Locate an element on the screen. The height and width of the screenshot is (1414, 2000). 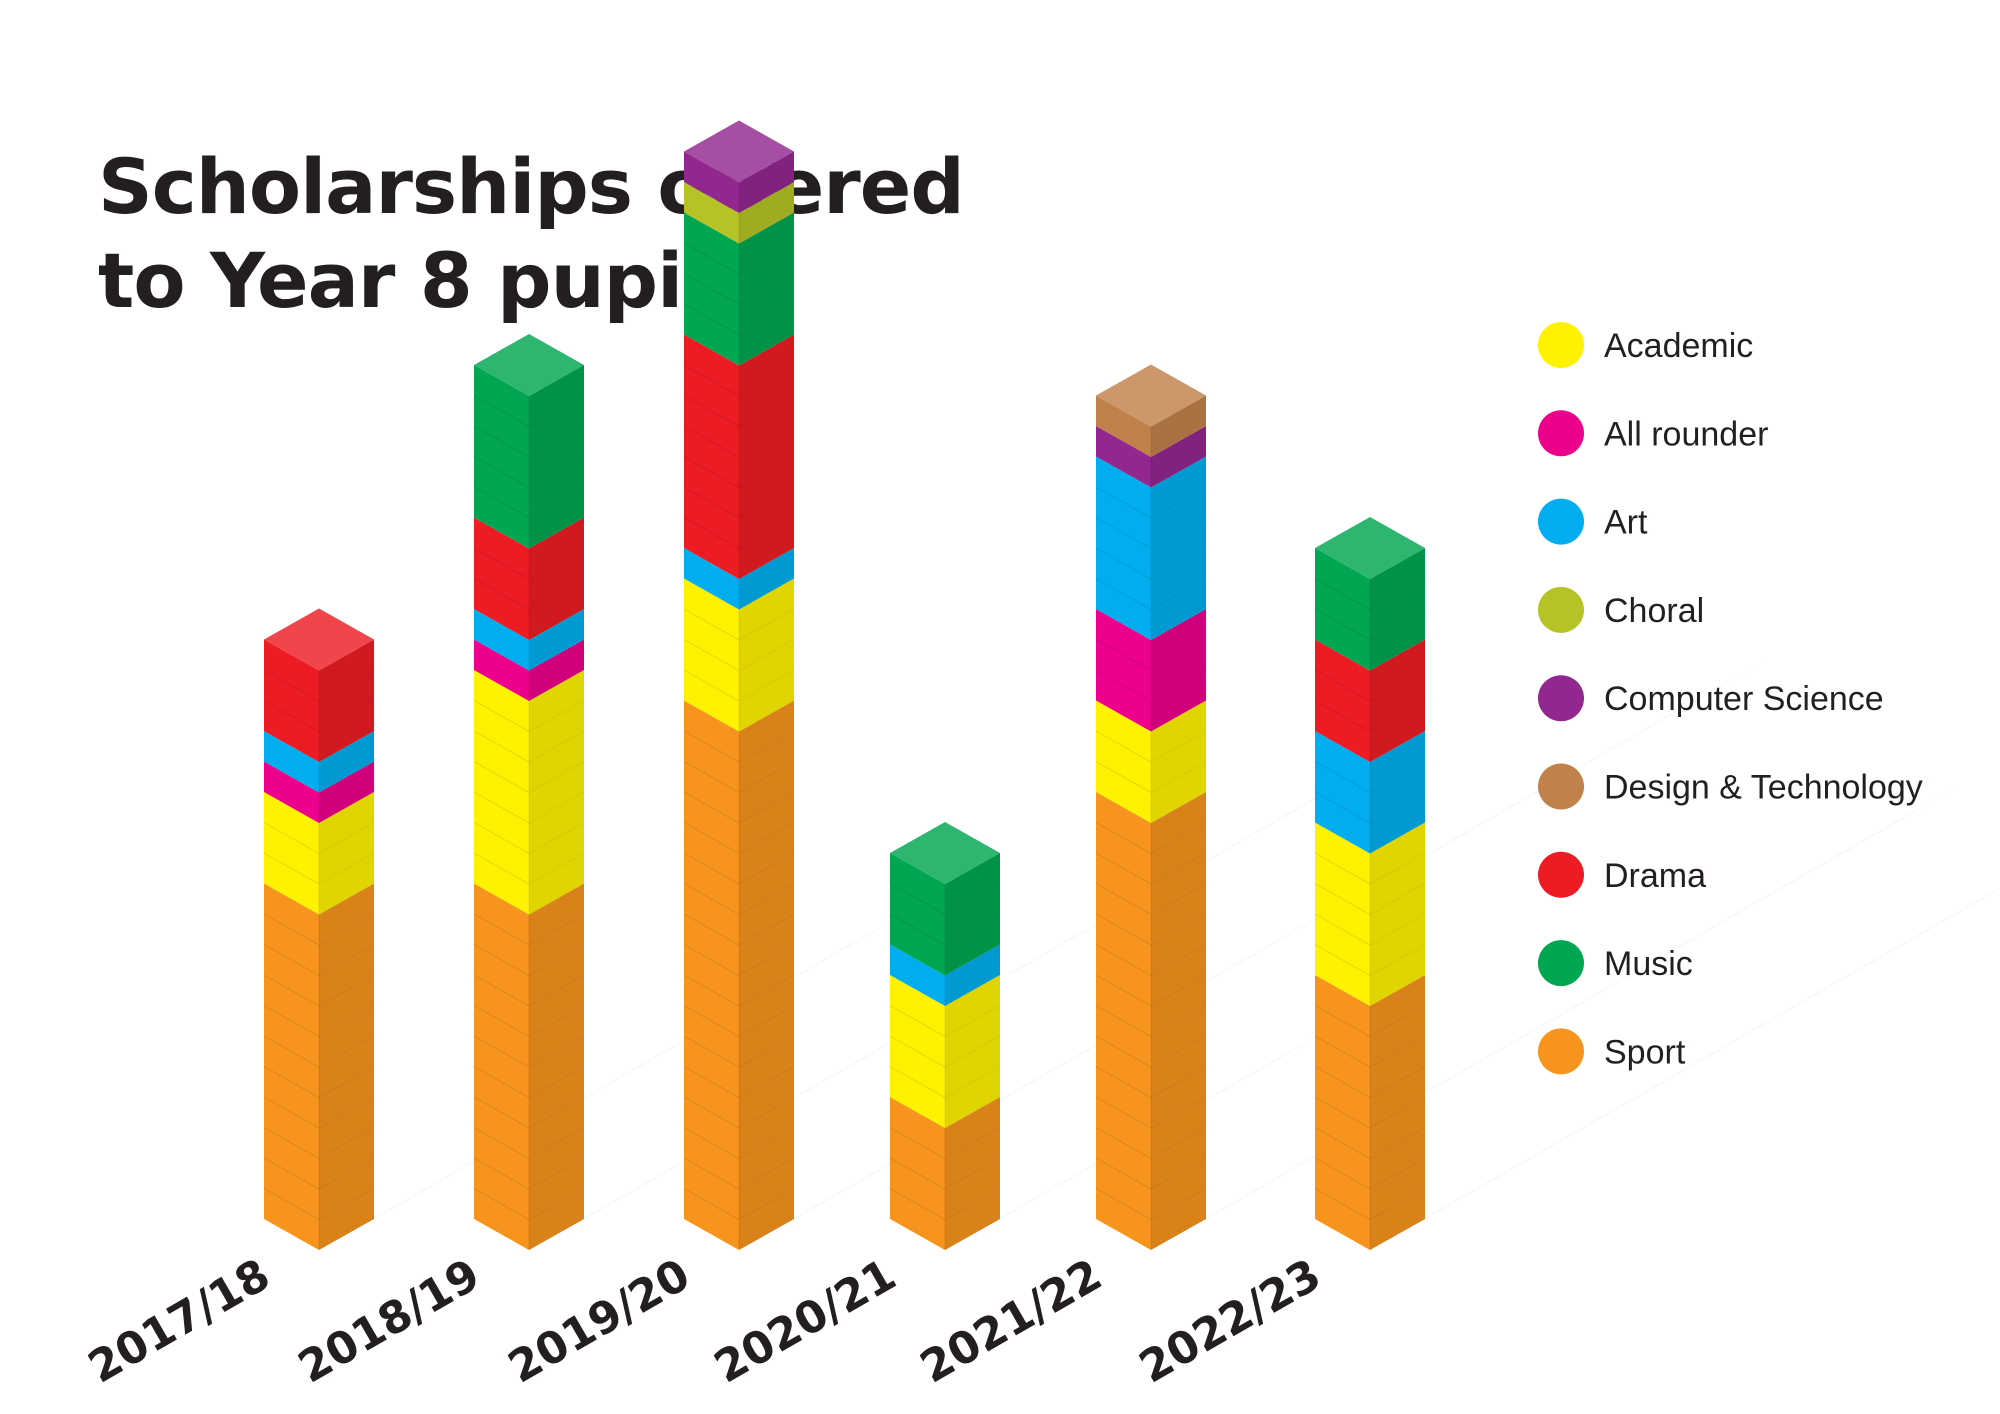
legend-label: Academic is located at coordinates (1678, 346).